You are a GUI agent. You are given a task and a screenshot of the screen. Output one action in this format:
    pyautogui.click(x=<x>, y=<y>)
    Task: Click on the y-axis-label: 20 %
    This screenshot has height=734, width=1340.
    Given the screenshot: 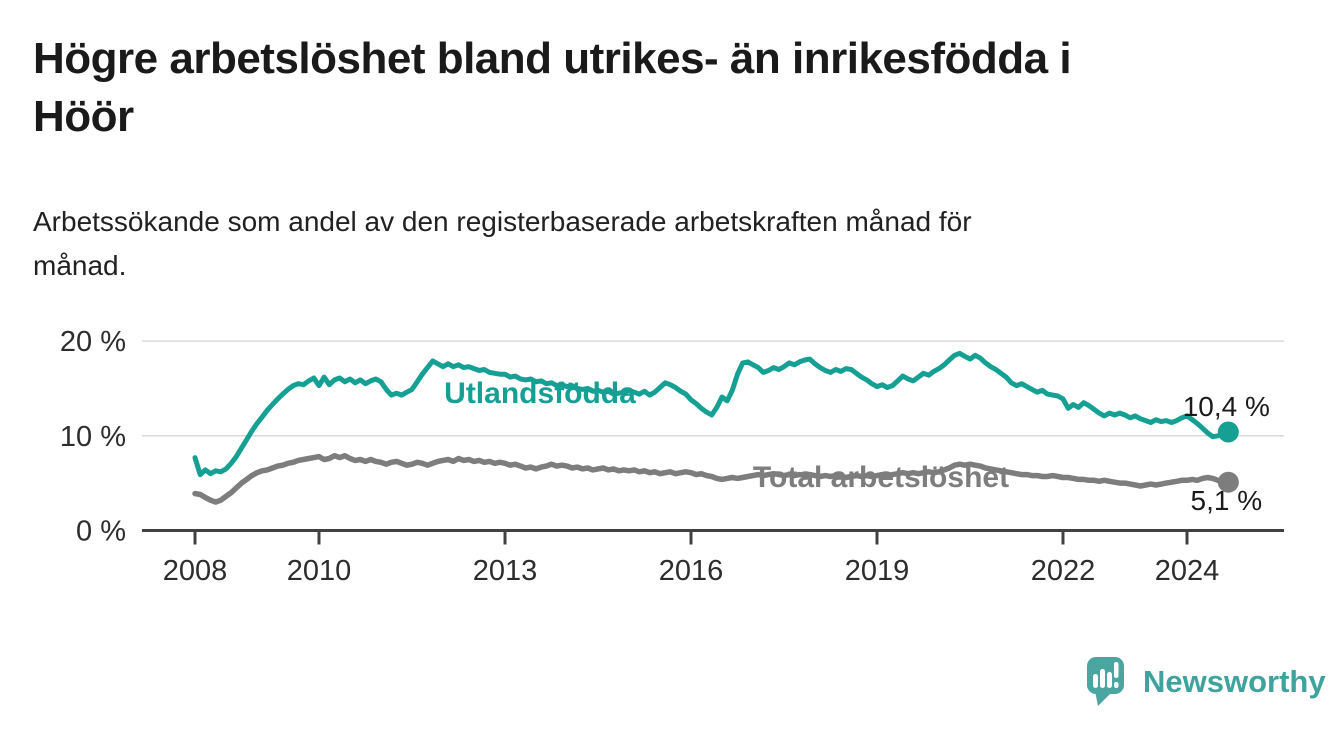 What is the action you would take?
    pyautogui.click(x=93, y=342)
    